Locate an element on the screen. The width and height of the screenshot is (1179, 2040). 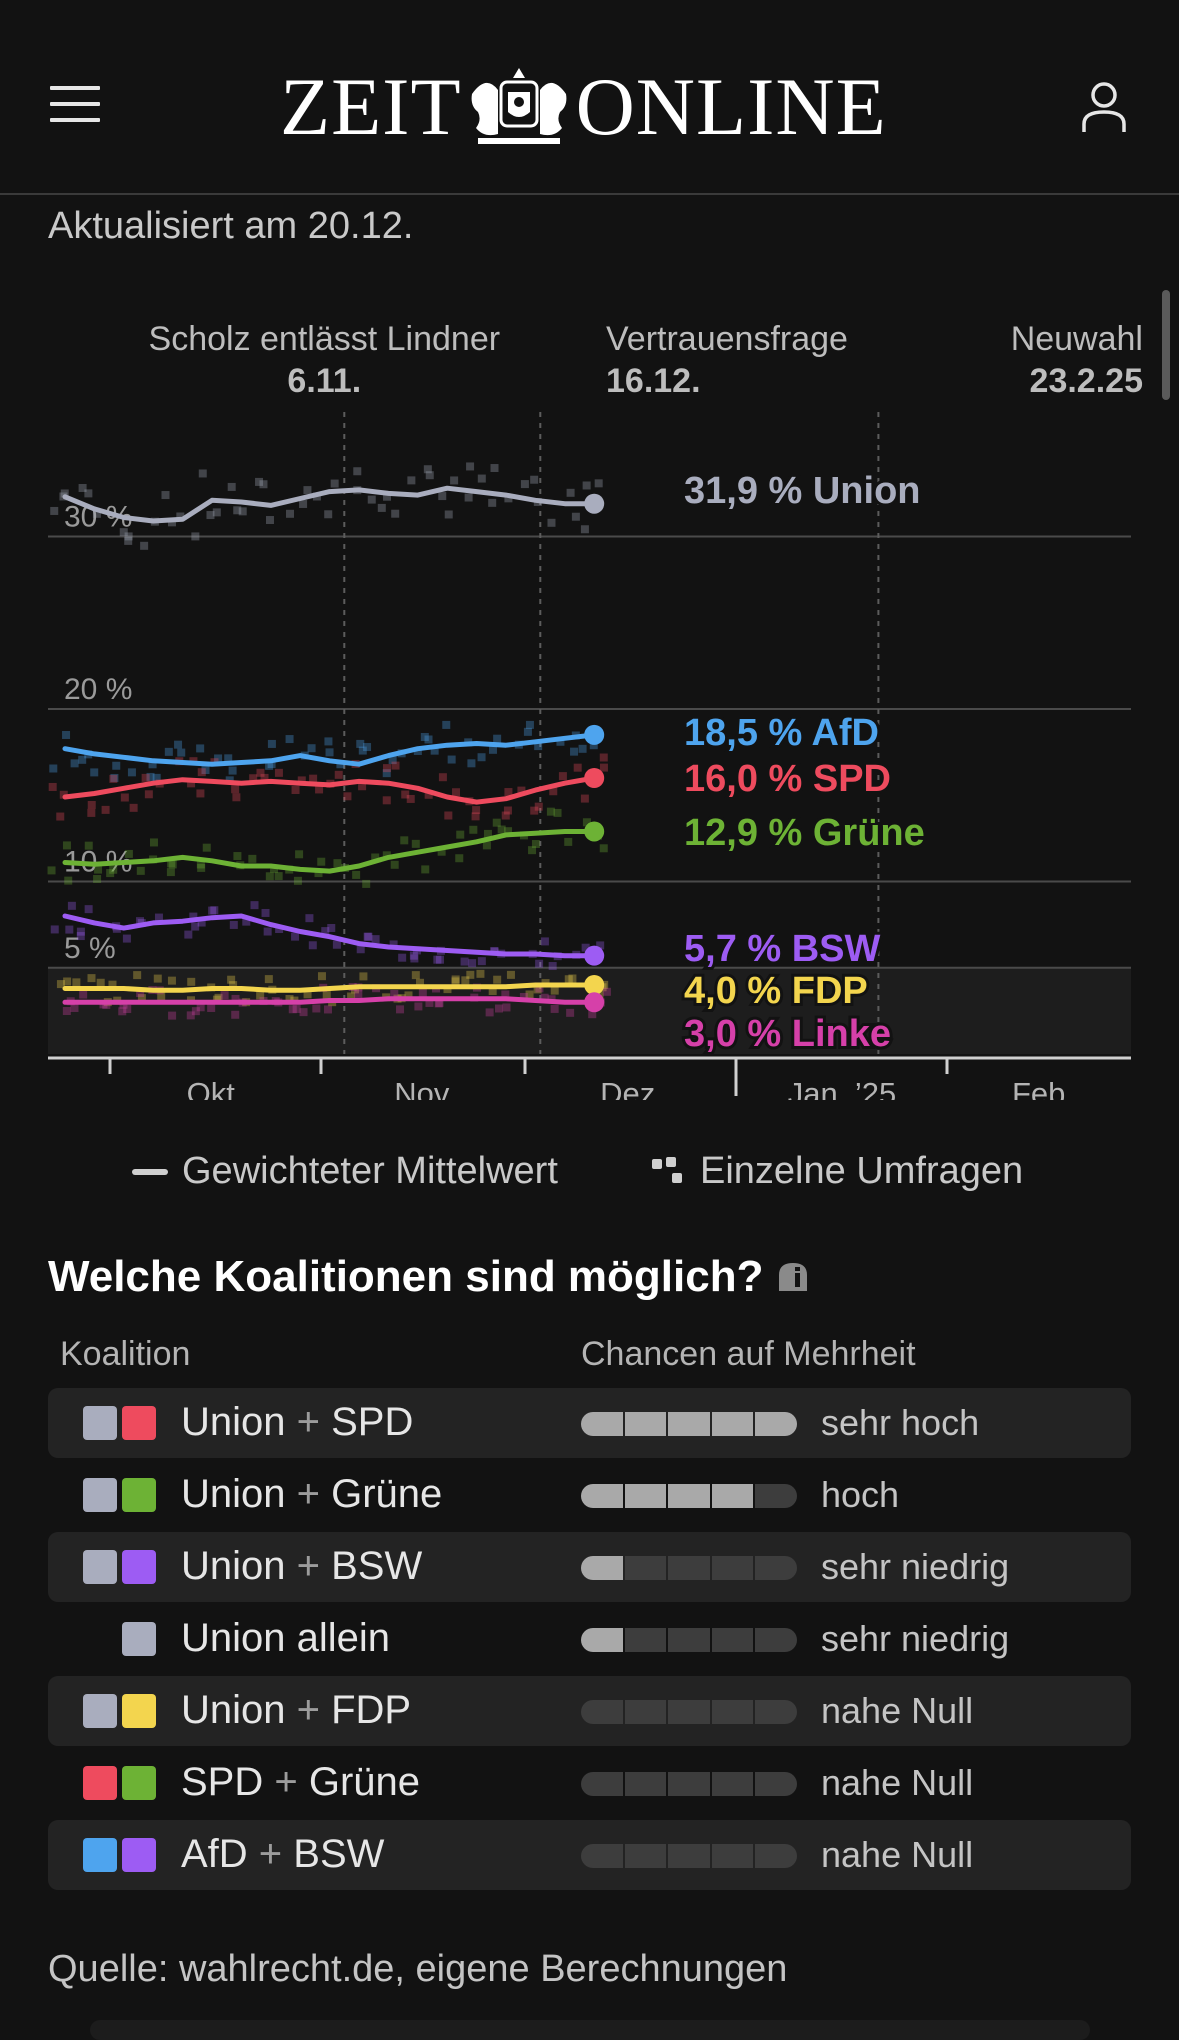
legend-mean: Gewichteter Mittelwert is located at coordinates (345, 1171).